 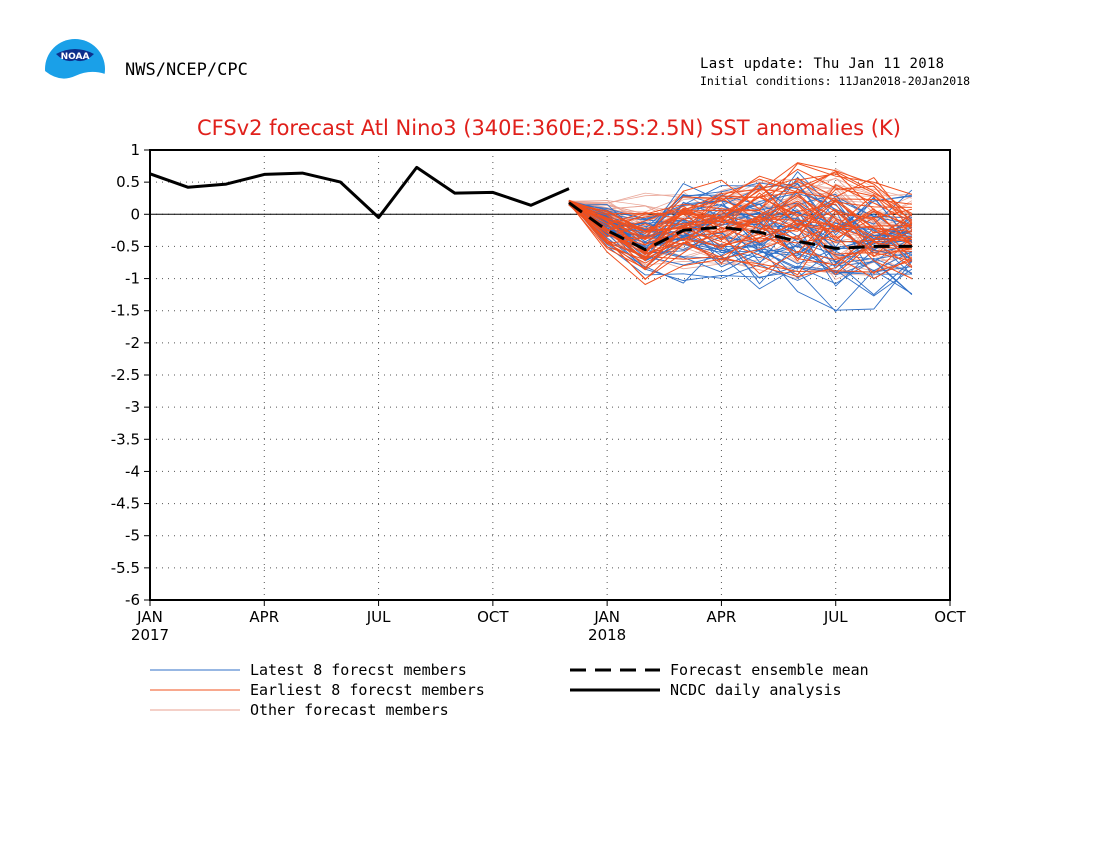 I want to click on y-tick-label: -2.5, so click(x=125, y=375).